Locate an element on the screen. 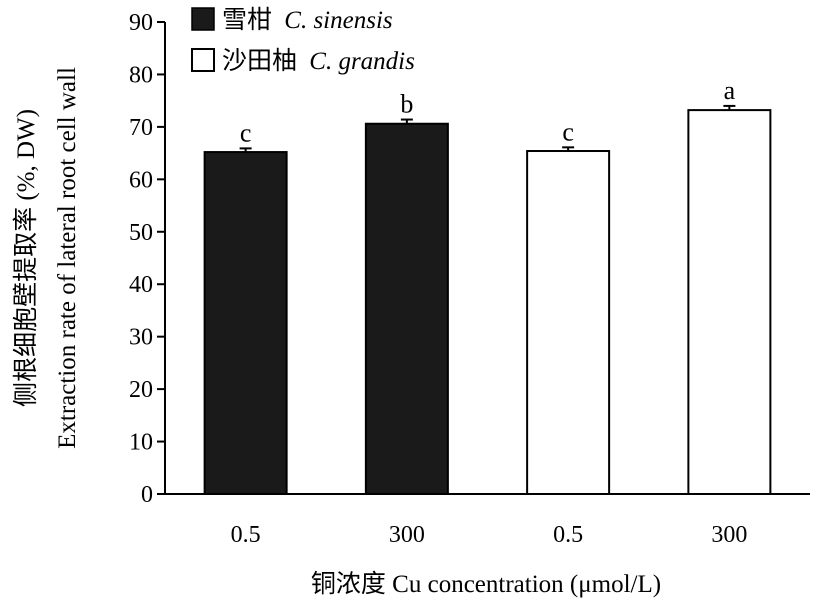  x-tick-label-4: 300 is located at coordinates (729, 535).